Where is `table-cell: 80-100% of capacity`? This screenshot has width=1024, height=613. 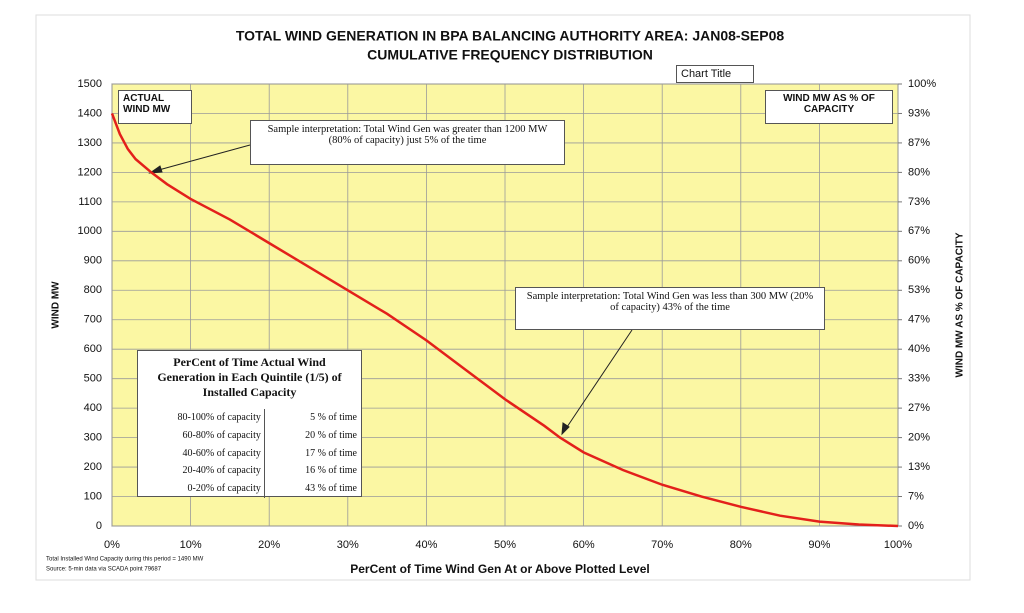
table-cell: 80-100% of capacity is located at coordinates (219, 417).